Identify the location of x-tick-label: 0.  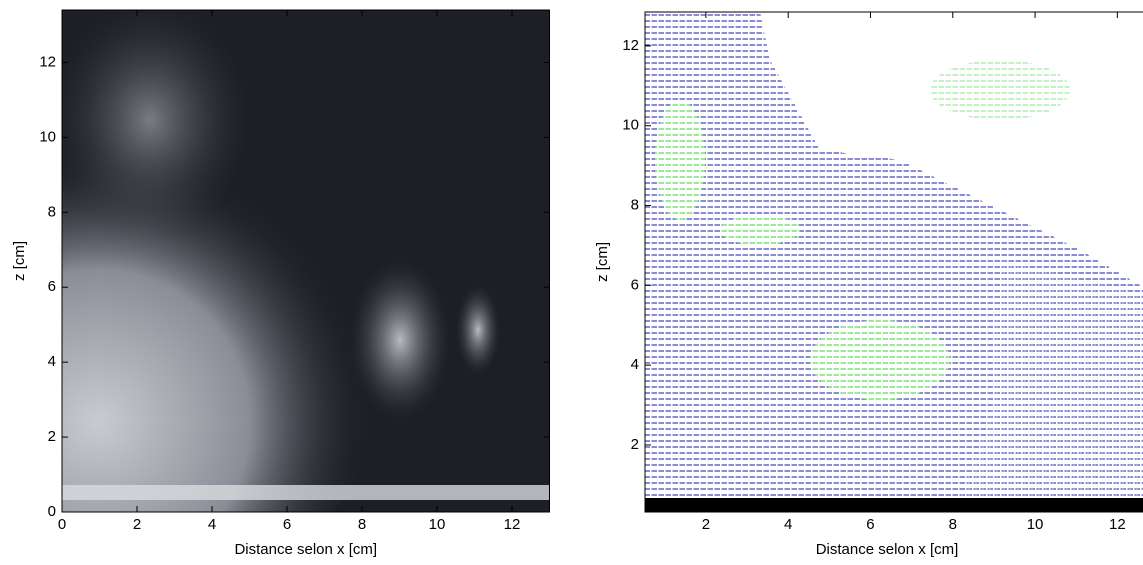
(62, 524).